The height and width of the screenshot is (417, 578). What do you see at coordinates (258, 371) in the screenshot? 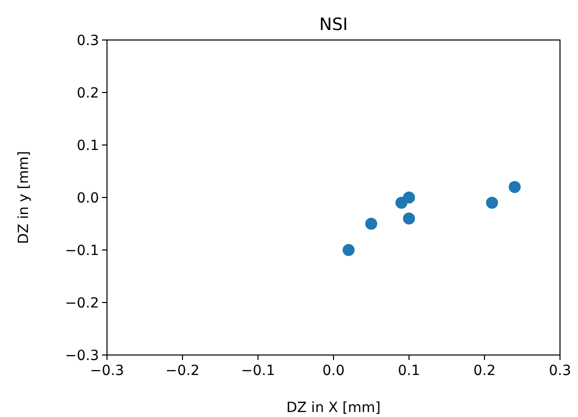
I see `x-tick-label: −0.1` at bounding box center [258, 371].